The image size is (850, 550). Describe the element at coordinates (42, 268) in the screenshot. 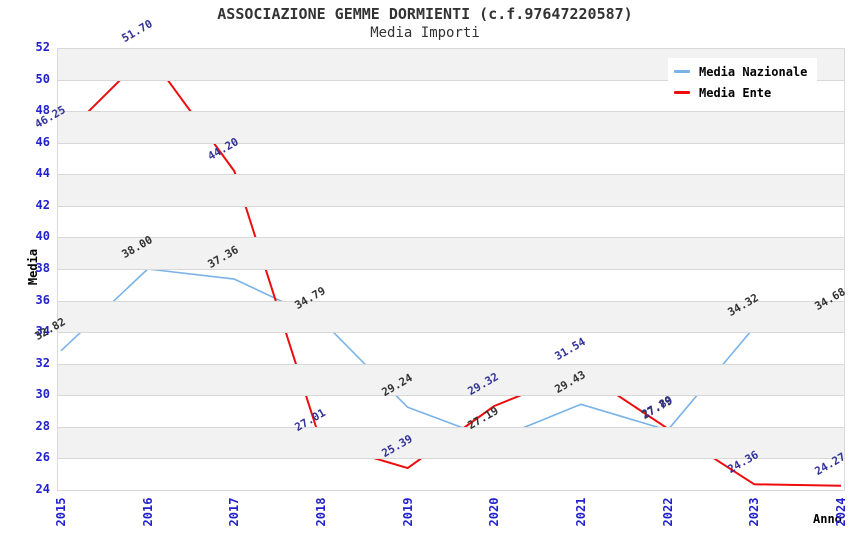

I see `y-tick-38: 38` at that location.